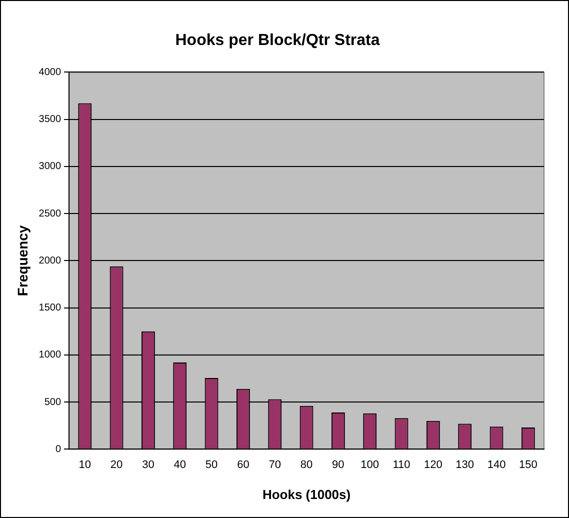  I want to click on y-tick-label: 500, so click(53, 402).